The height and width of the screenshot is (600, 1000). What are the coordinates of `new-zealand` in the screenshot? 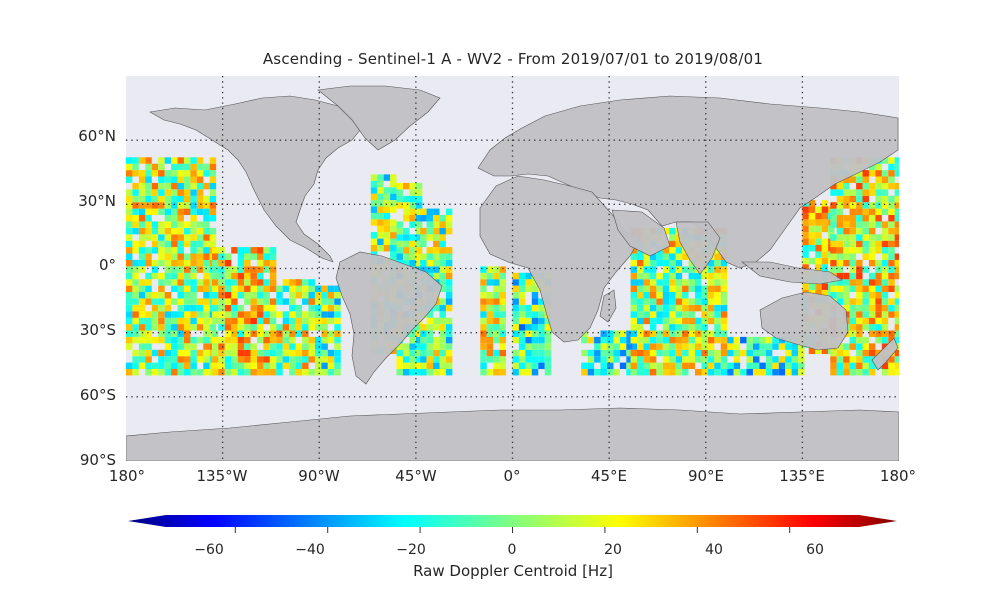 It's located at (885, 354).